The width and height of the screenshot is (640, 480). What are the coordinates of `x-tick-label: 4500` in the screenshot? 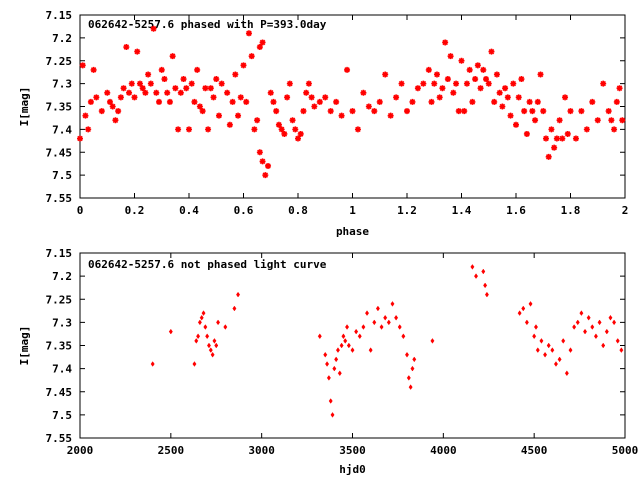 It's located at (534, 450).